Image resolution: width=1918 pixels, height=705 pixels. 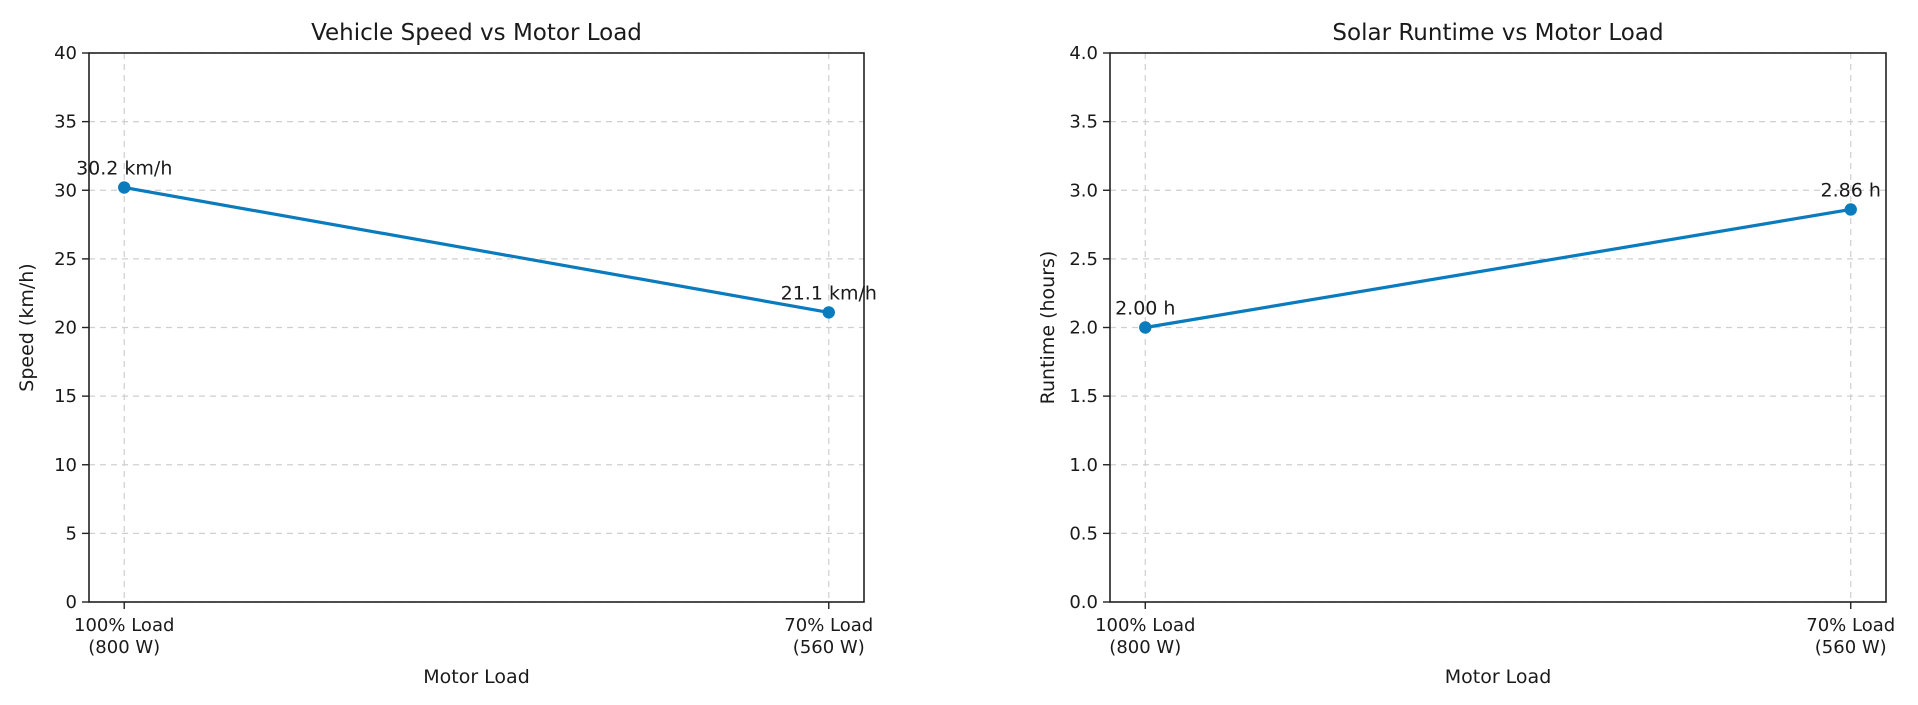 I want to click on y-tick-label: 0, so click(x=71, y=602).